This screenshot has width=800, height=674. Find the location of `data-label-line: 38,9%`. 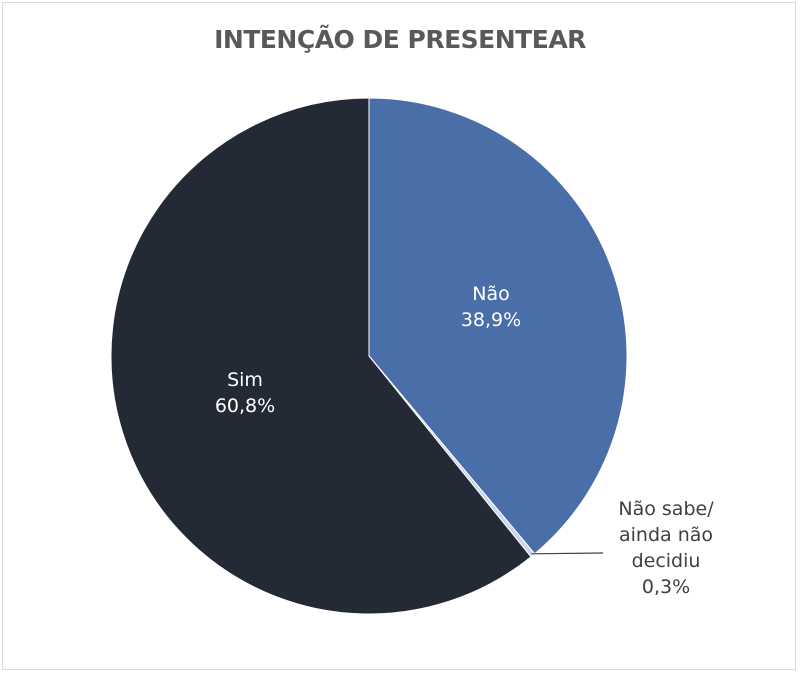

data-label-line: 38,9% is located at coordinates (491, 320).